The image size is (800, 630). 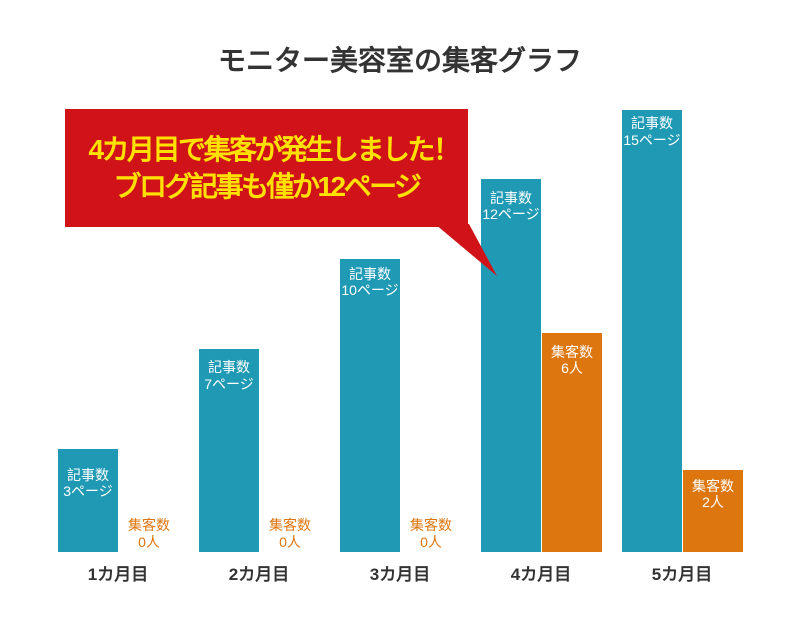 What do you see at coordinates (88, 491) in the screenshot?
I see `articles-bar-label-month-1-line-2: 3ページ` at bounding box center [88, 491].